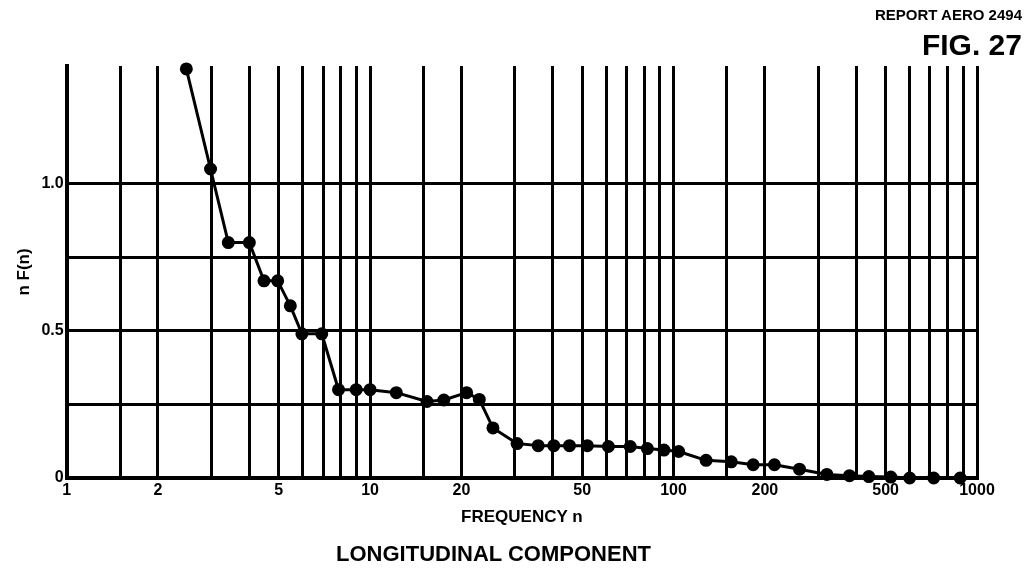 The width and height of the screenshot is (1027, 584). I want to click on x-tick-label: 50, so click(582, 490).